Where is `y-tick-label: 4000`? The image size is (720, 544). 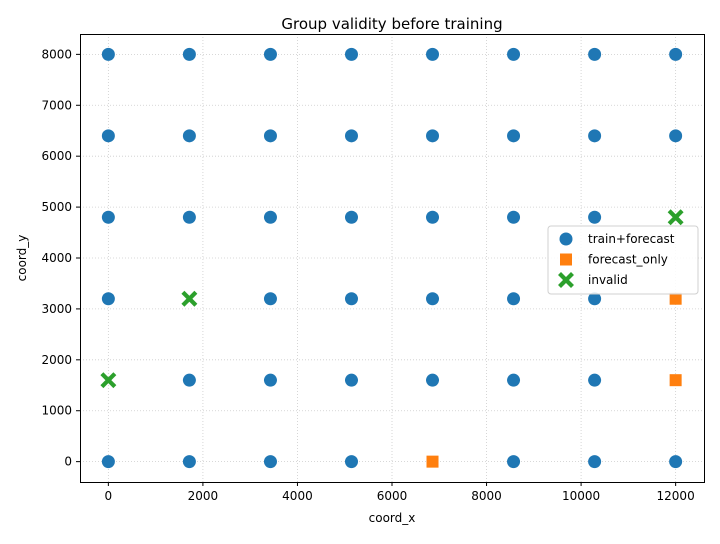
y-tick-label: 4000 is located at coordinates (56, 258).